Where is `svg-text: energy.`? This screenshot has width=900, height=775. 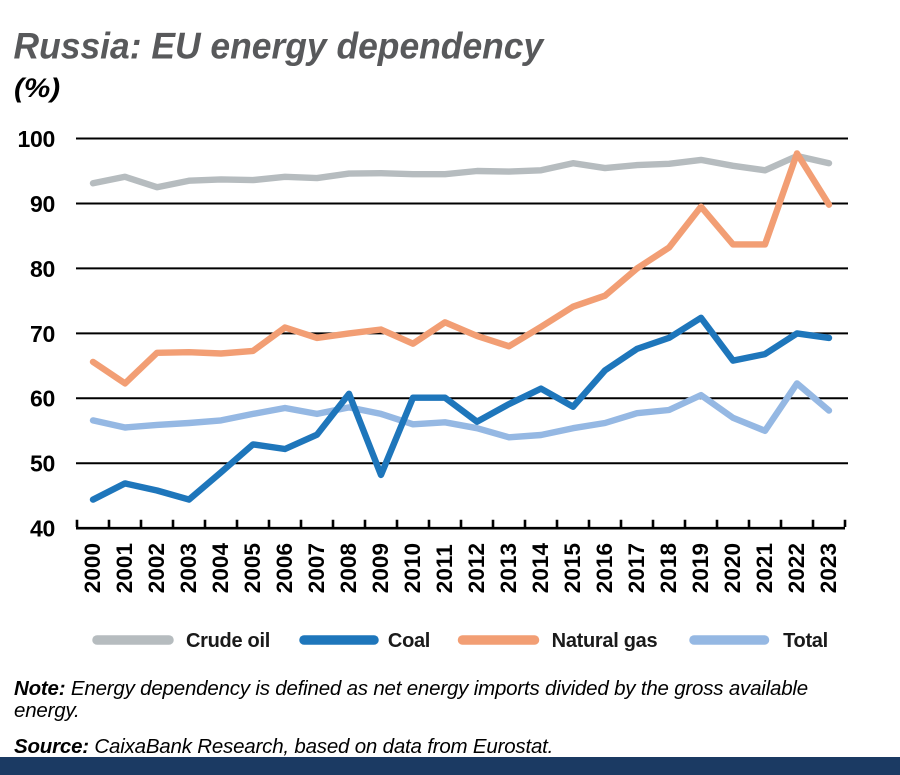 svg-text: energy. is located at coordinates (46, 710).